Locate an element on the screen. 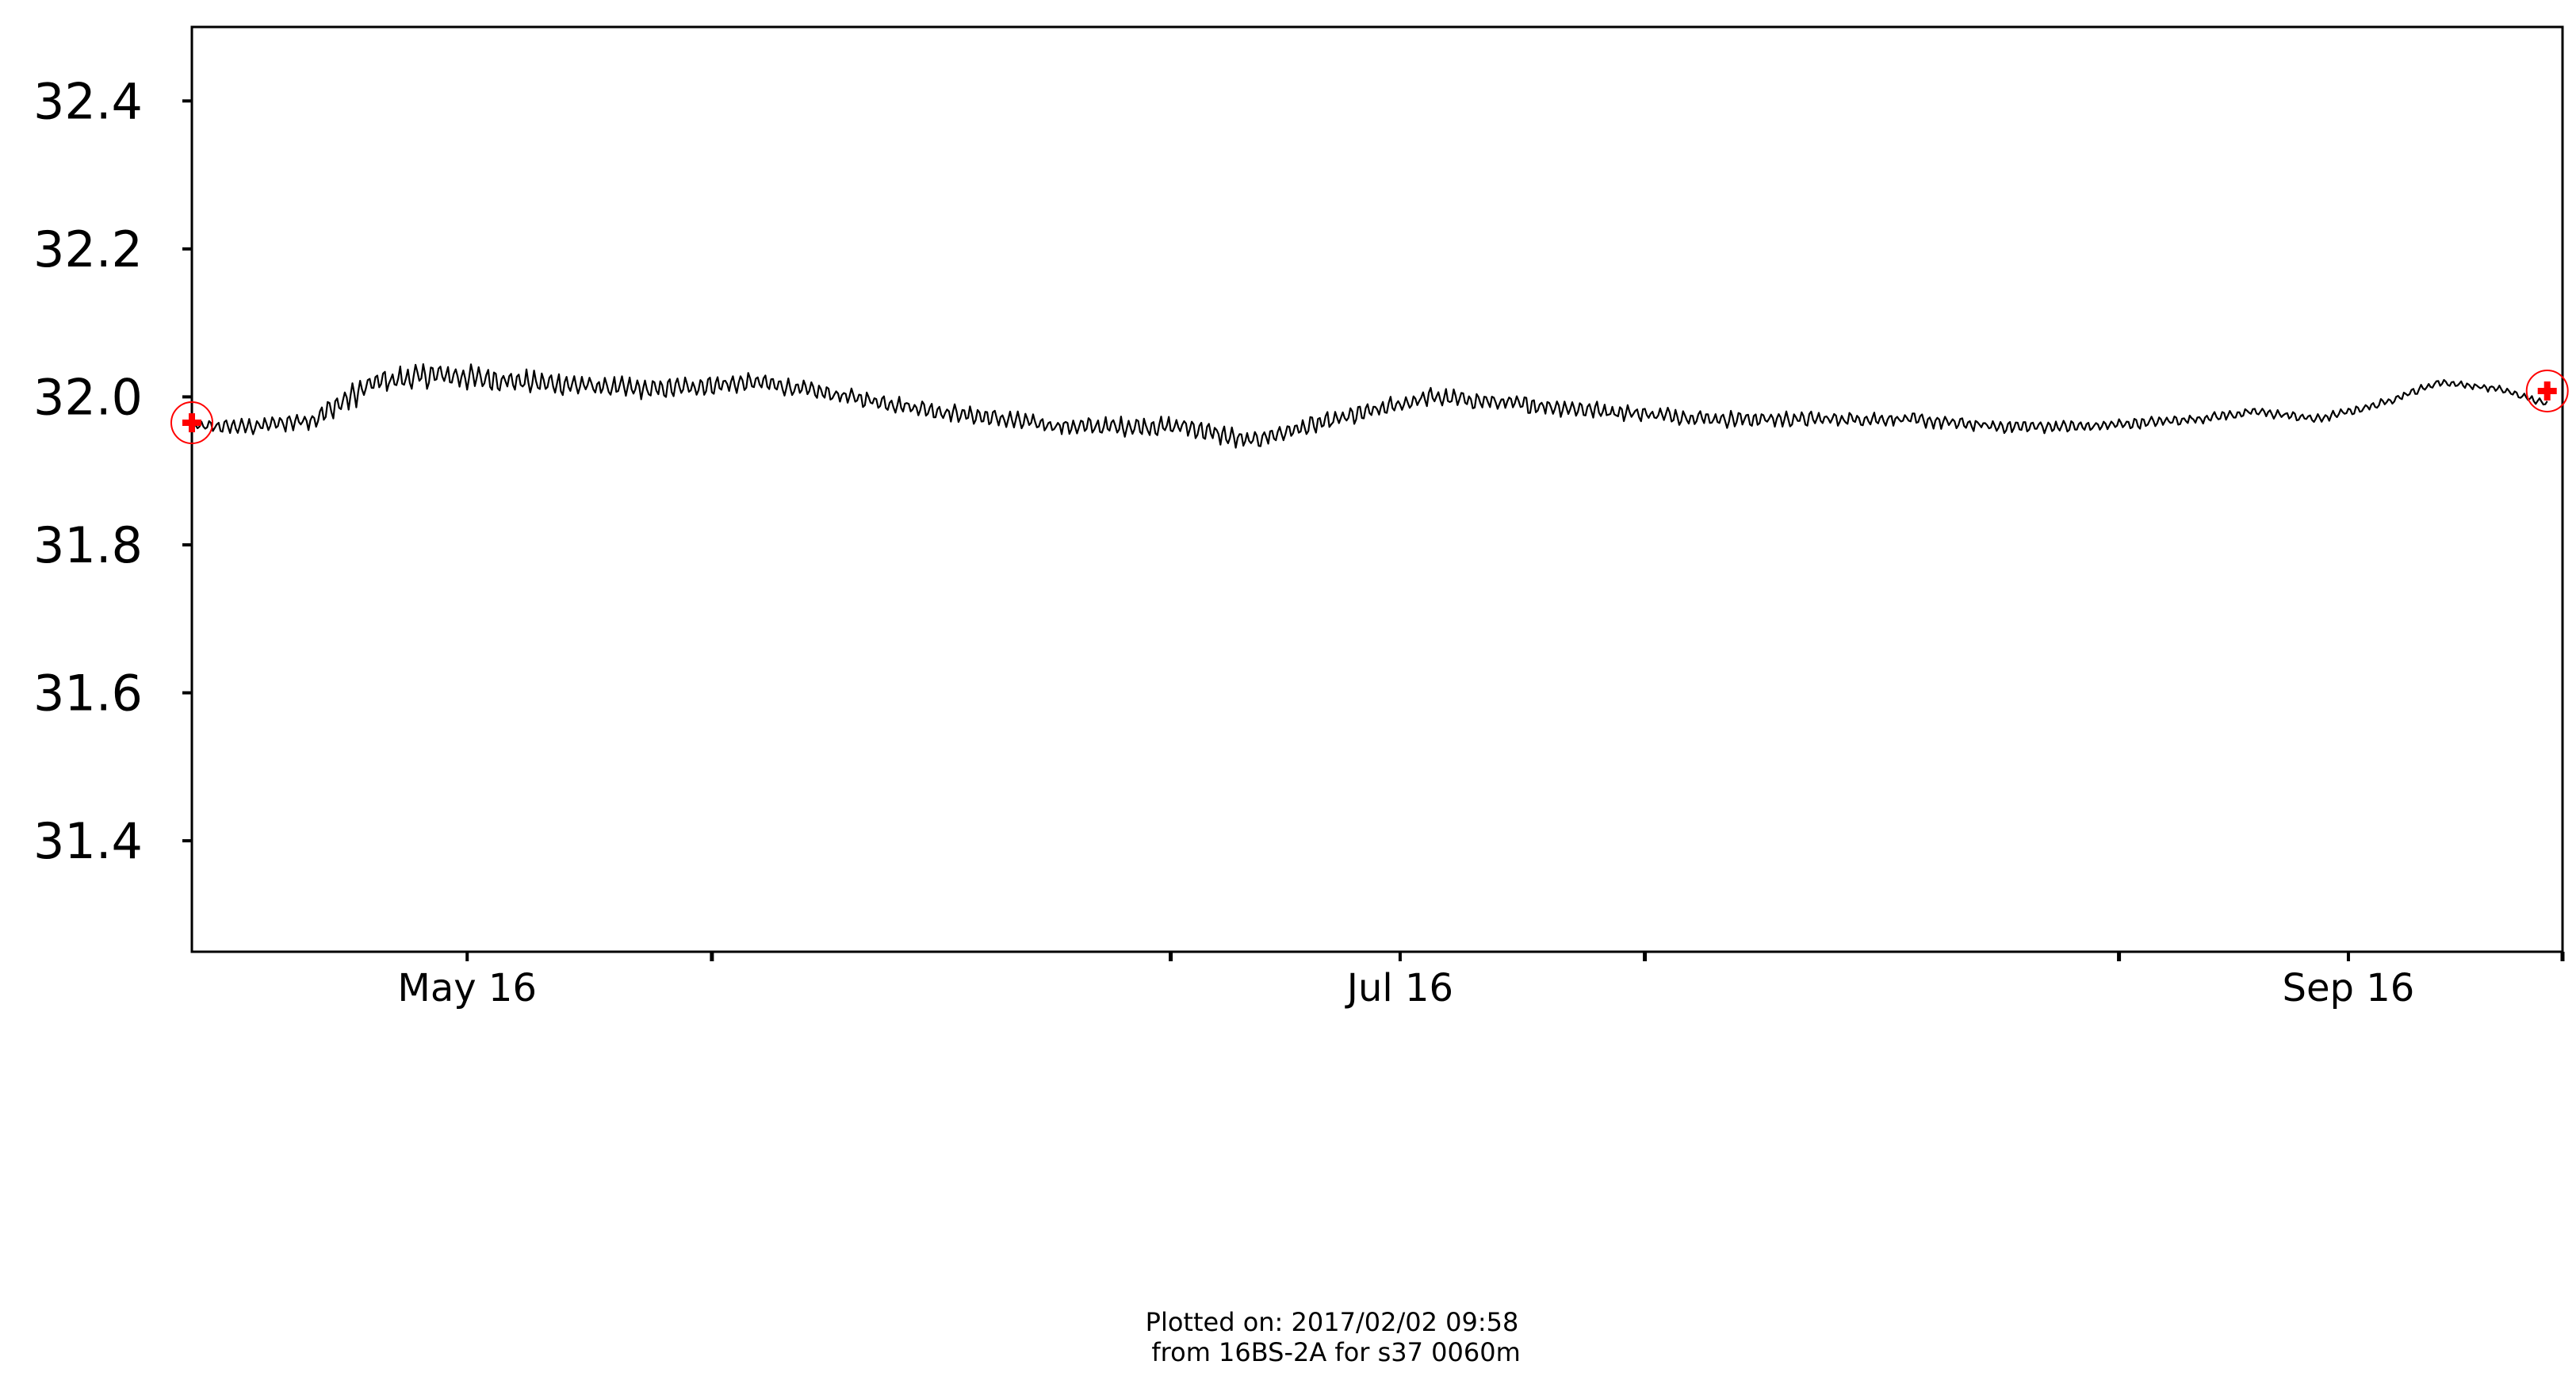  footer-line-1: Plotted on: 2017/02/02 09:58 is located at coordinates (1332, 1322).